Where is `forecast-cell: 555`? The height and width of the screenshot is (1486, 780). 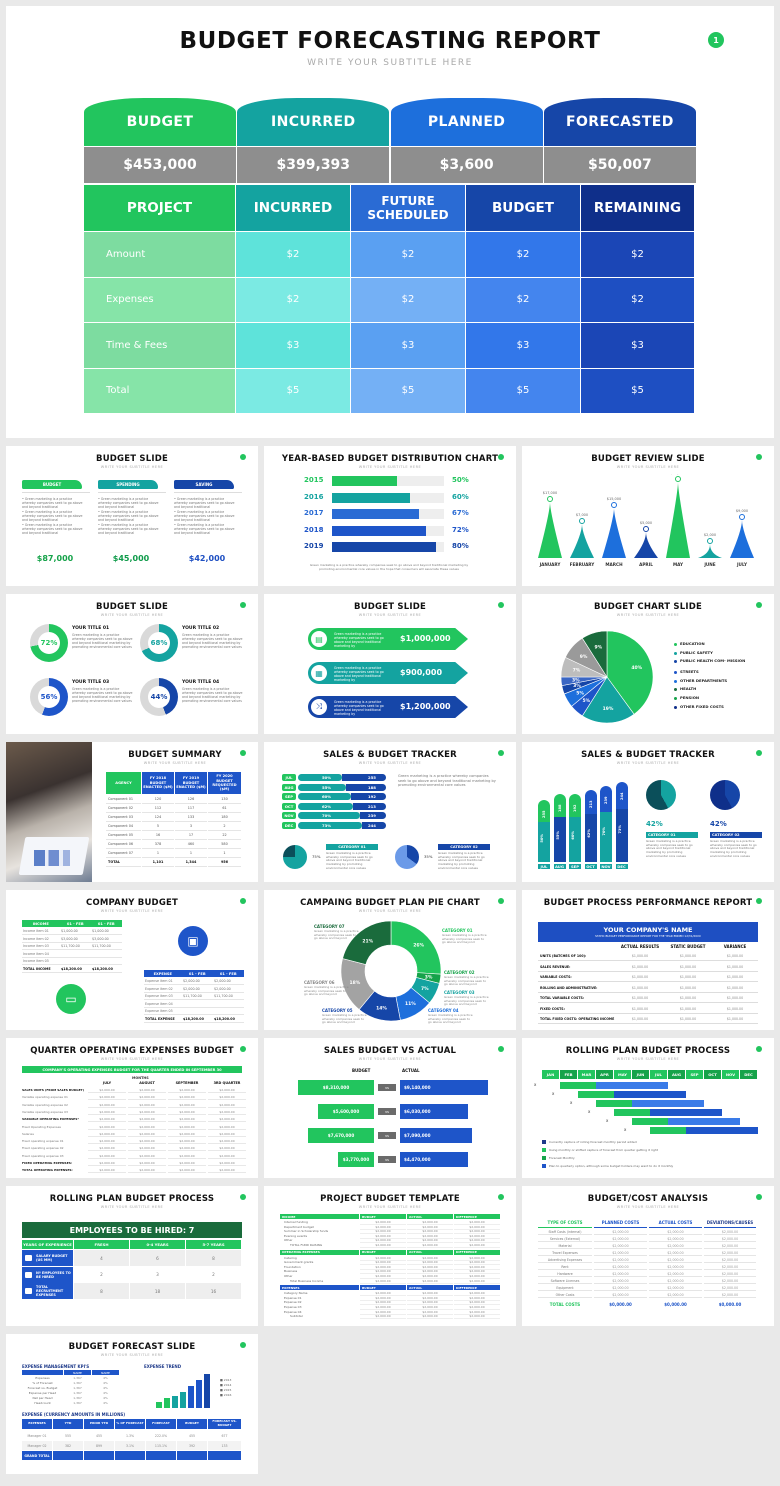
forecast-cell: 555 is located at coordinates (68, 1435).